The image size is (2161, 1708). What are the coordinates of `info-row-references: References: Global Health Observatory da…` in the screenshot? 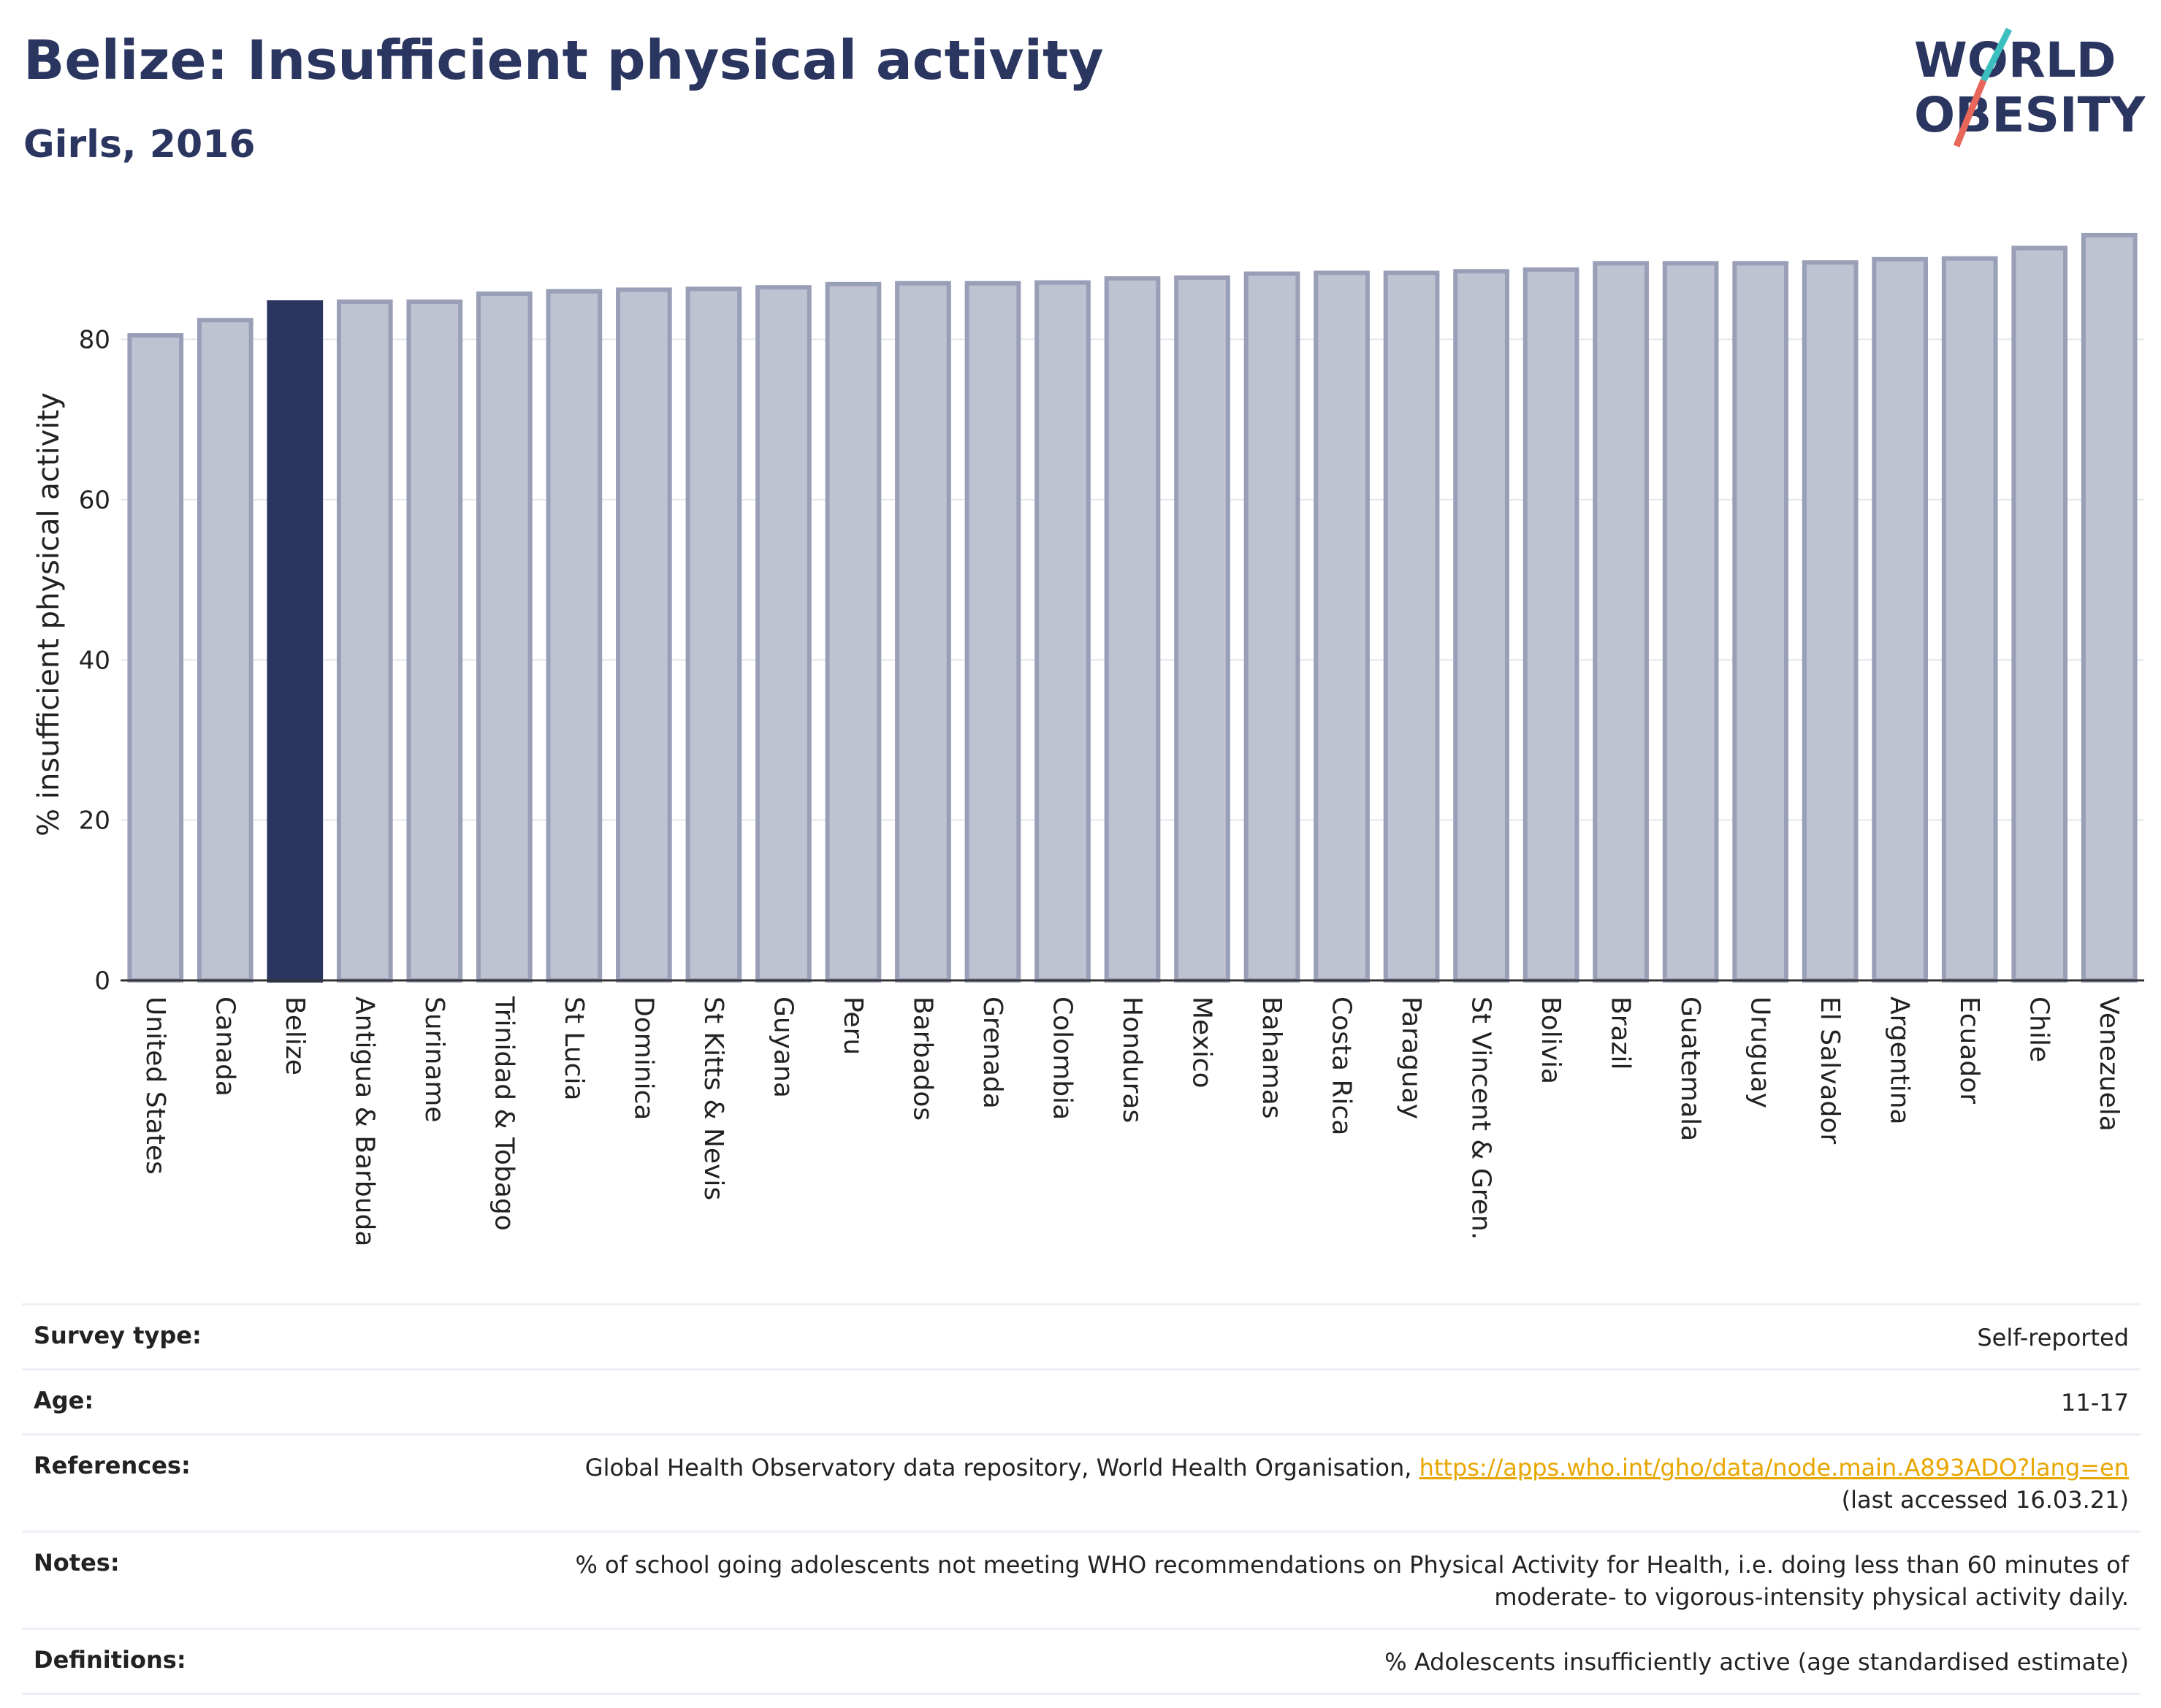 It's located at (1081, 1481).